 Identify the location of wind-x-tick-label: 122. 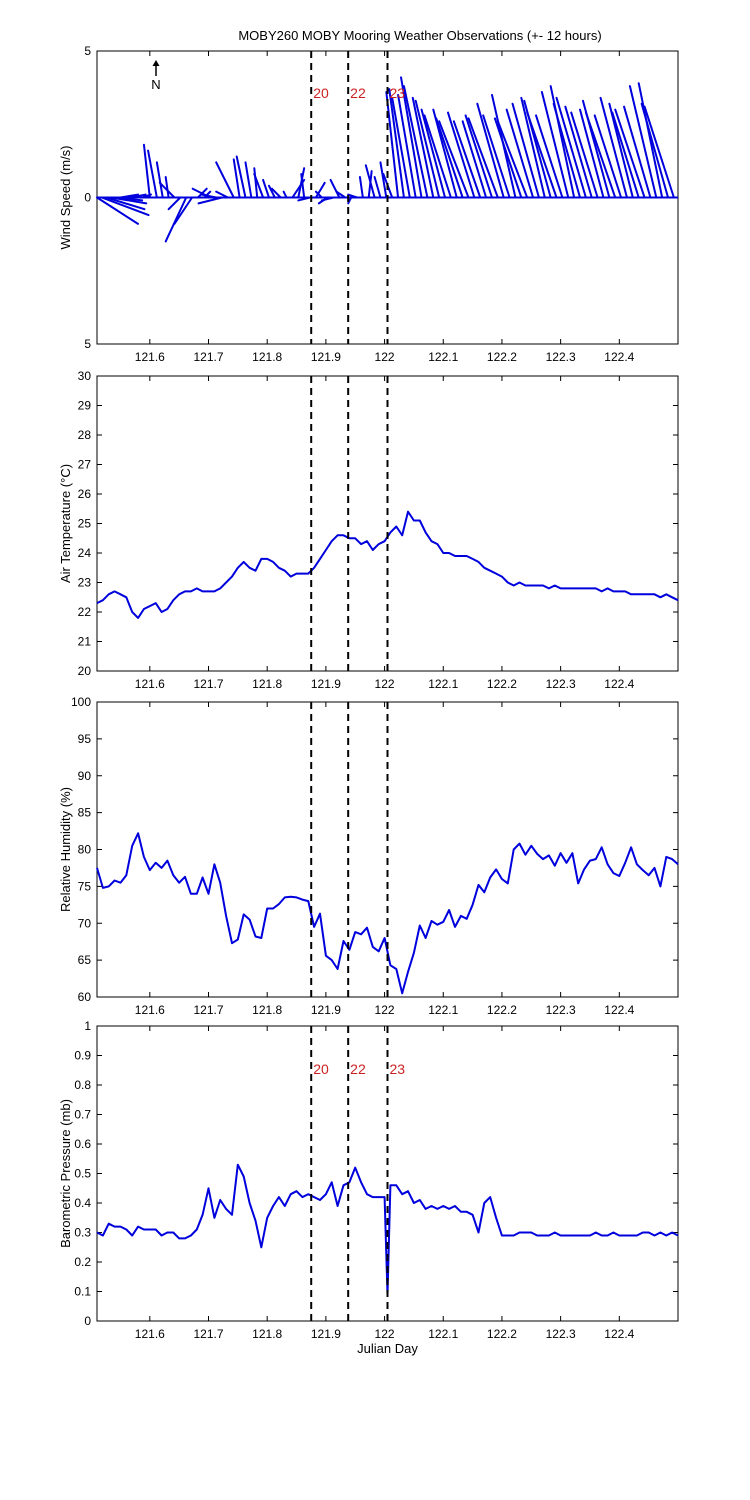
(385, 357).